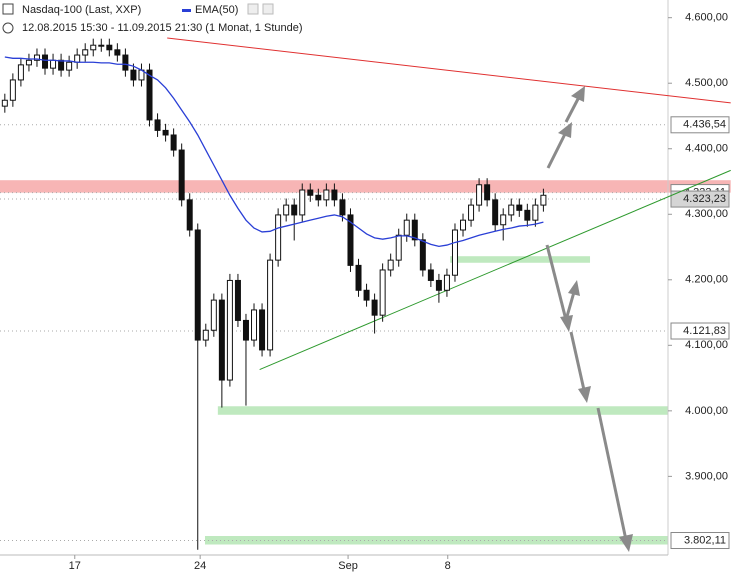 This screenshot has width=731, height=574. I want to click on chart-title: Nasdaq-100 (Last, XXP), so click(81, 10).